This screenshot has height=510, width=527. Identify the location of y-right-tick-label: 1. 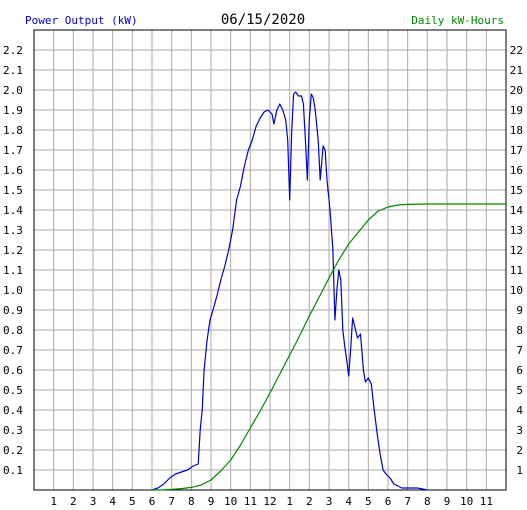
(519, 470).